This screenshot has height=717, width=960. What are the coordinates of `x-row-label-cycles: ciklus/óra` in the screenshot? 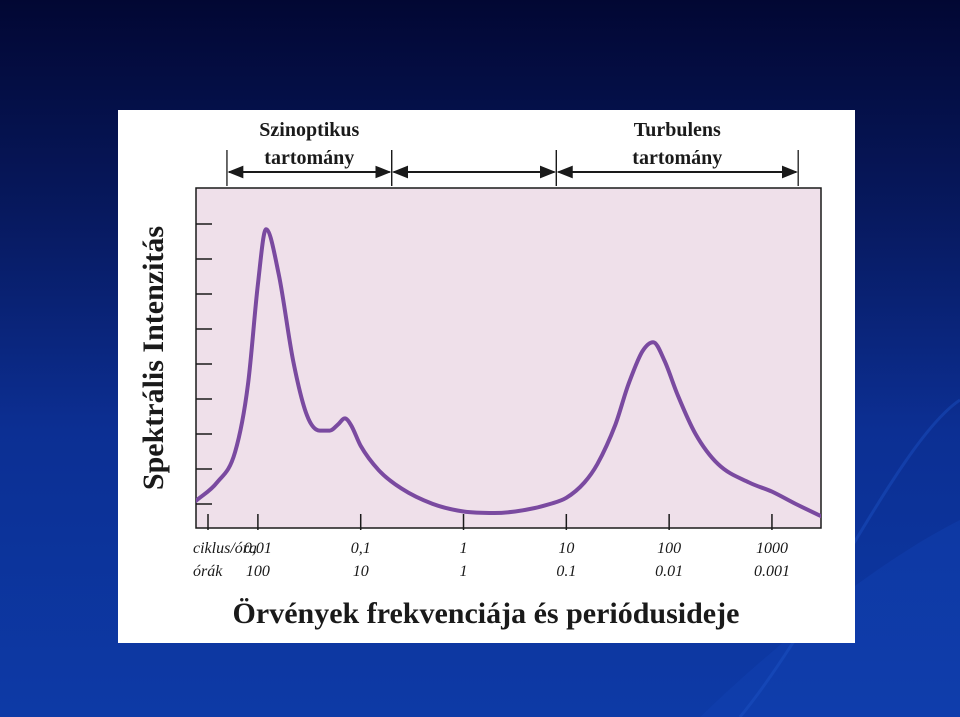 It's located at (225, 548).